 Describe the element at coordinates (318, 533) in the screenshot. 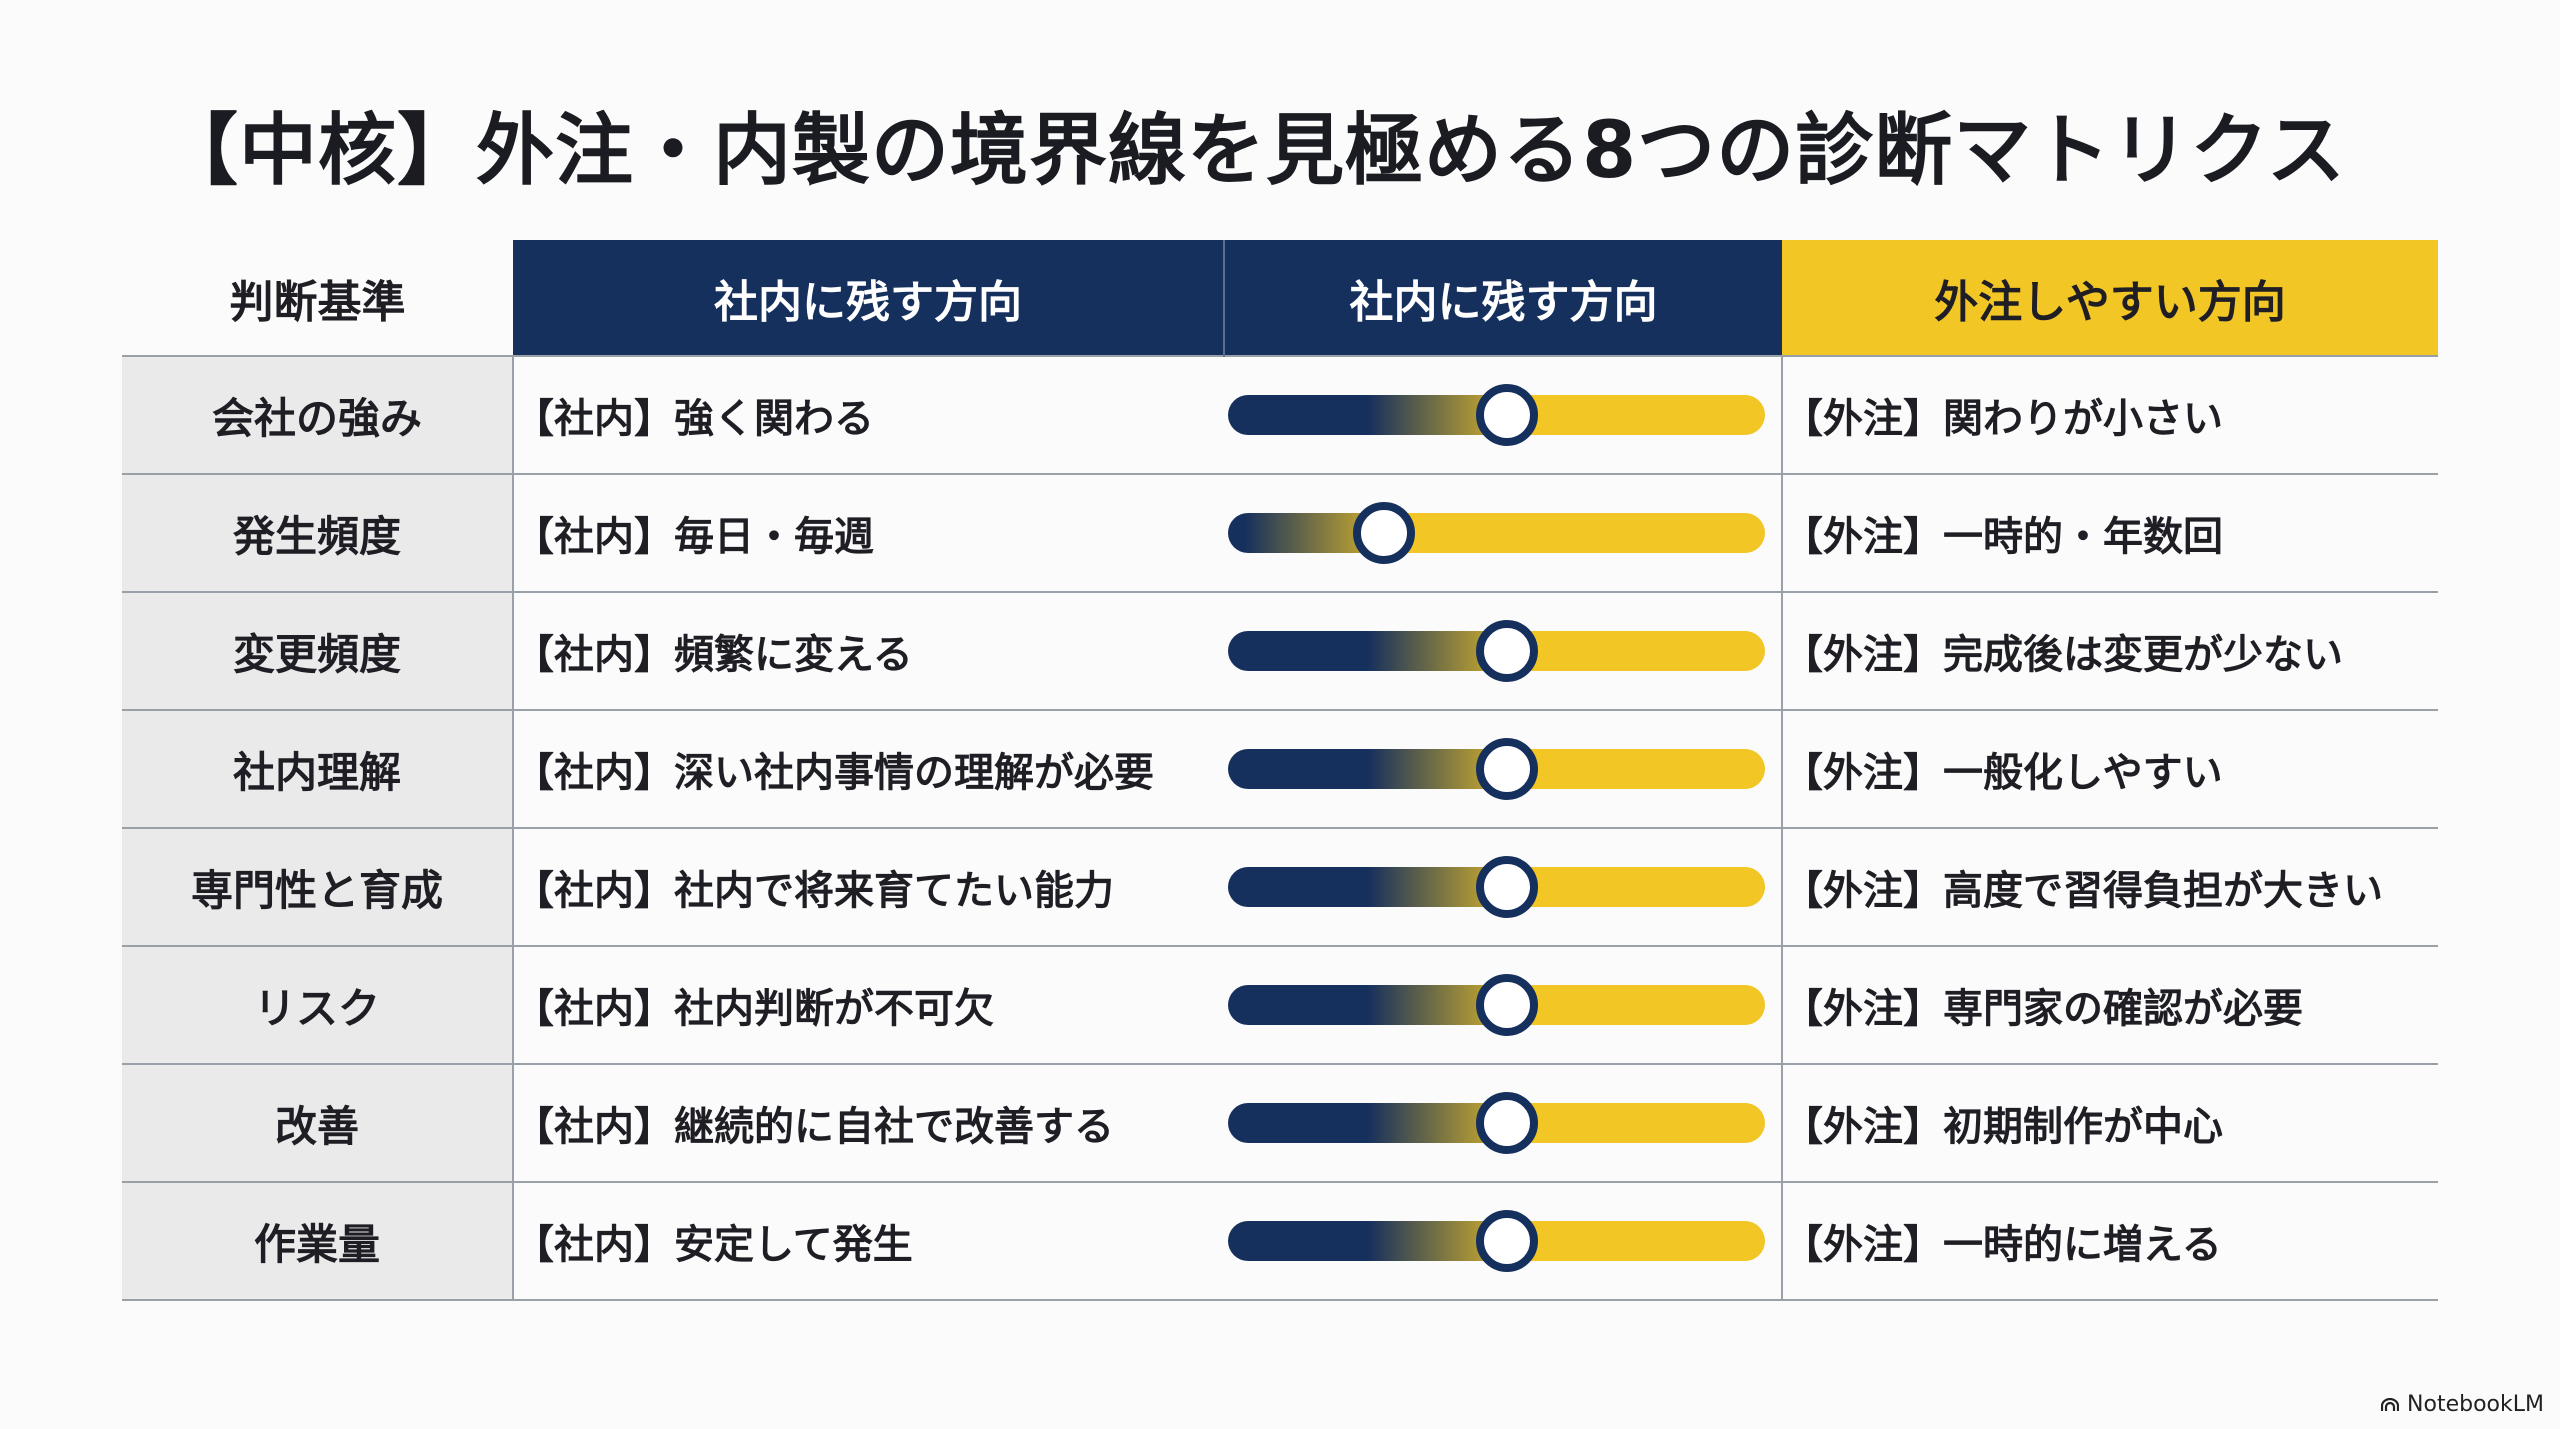

I see `criterion-label: 発生頻度` at that location.